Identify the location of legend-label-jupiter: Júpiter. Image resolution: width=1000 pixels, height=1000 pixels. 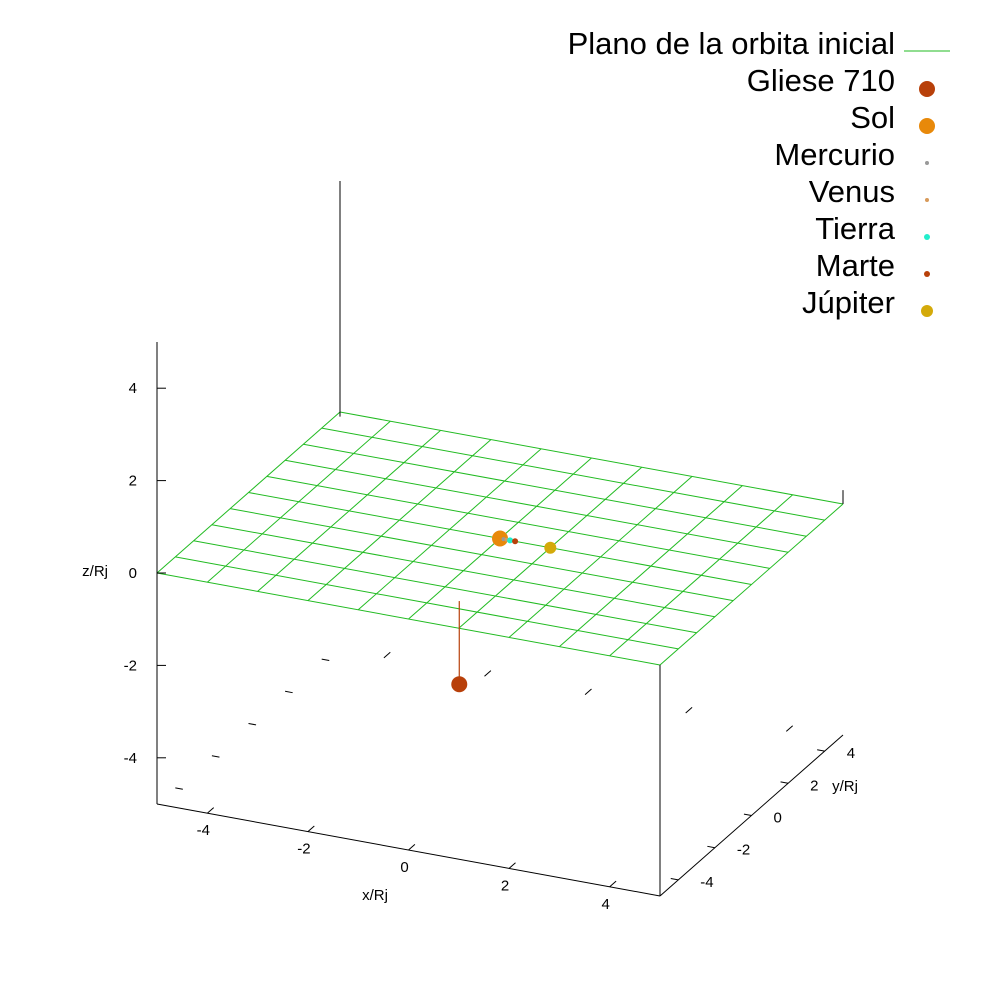
(848, 302).